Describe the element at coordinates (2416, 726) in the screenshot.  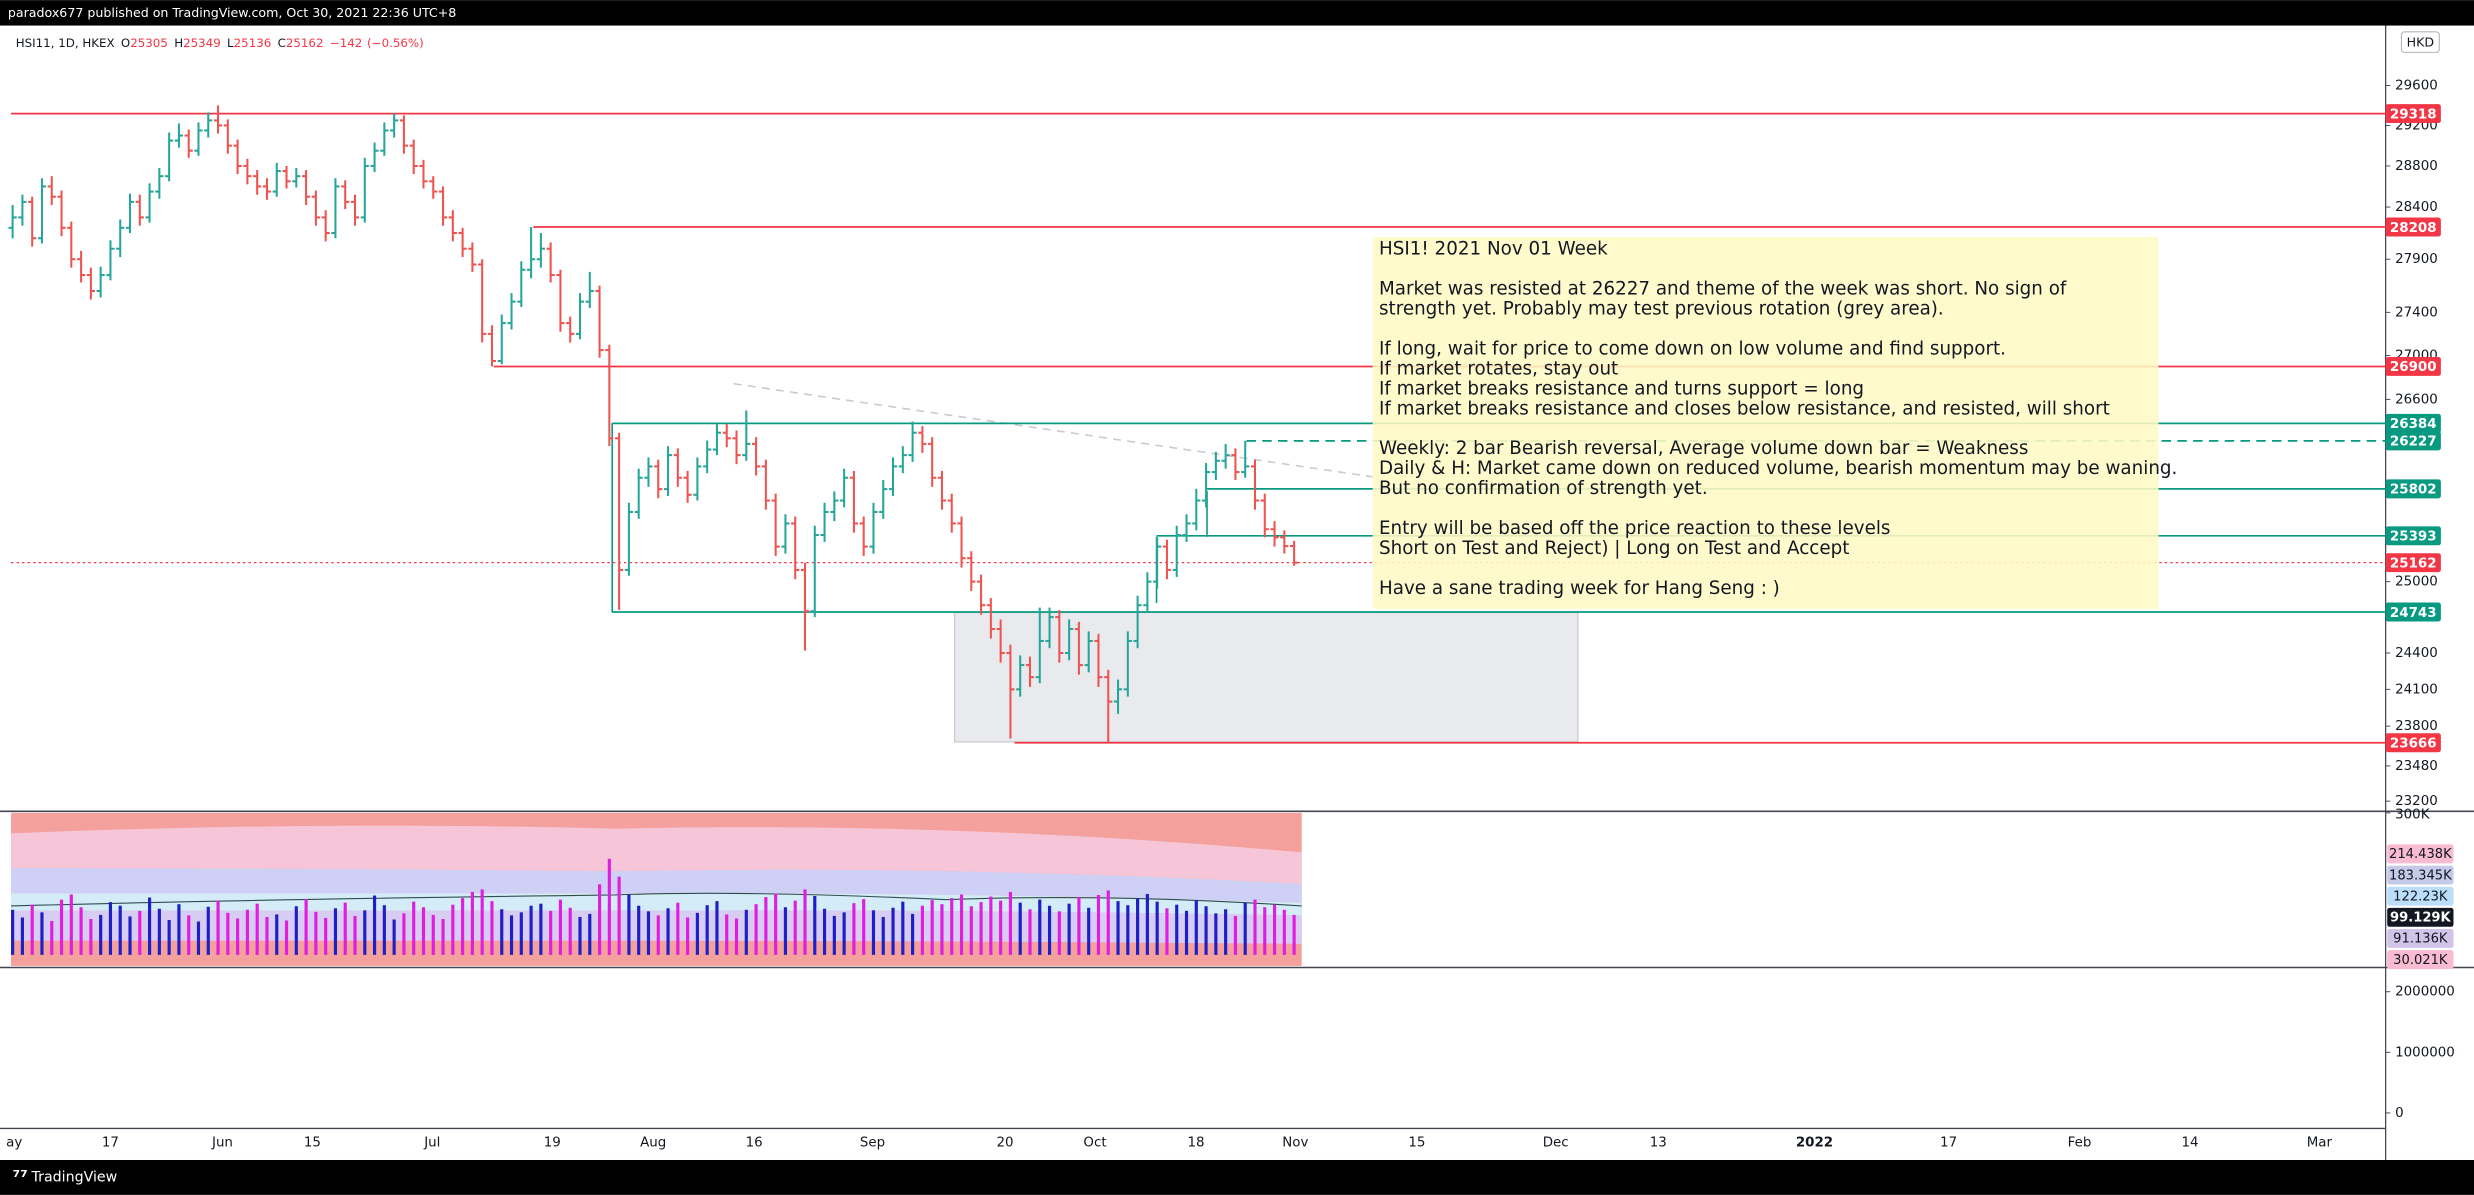
I see `y-tick-label: 23800` at that location.